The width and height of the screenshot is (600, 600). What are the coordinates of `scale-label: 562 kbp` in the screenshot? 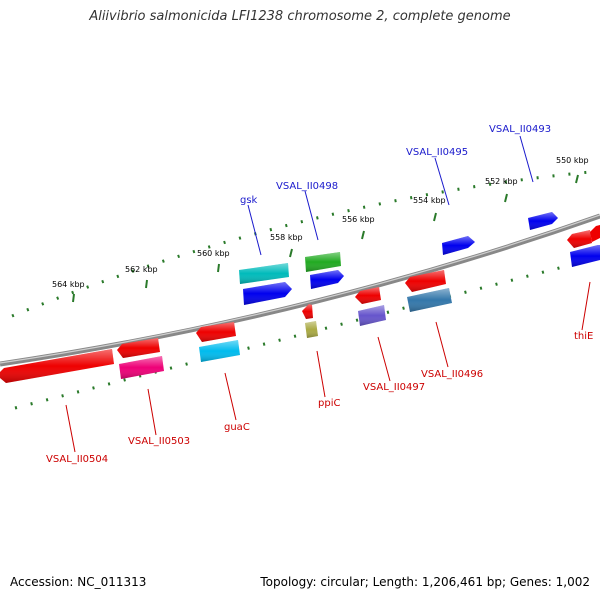 It's located at (141, 269).